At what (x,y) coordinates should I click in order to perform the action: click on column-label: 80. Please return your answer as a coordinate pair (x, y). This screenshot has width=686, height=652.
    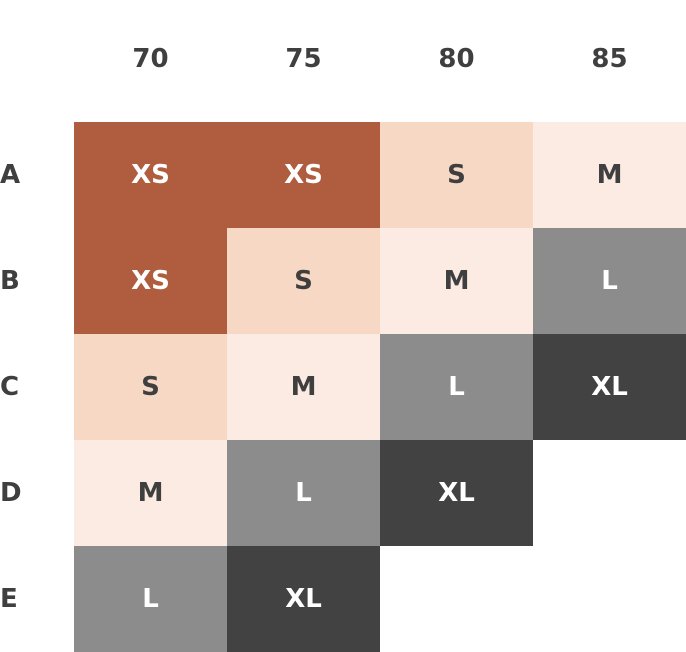
    Looking at the image, I should click on (456, 59).